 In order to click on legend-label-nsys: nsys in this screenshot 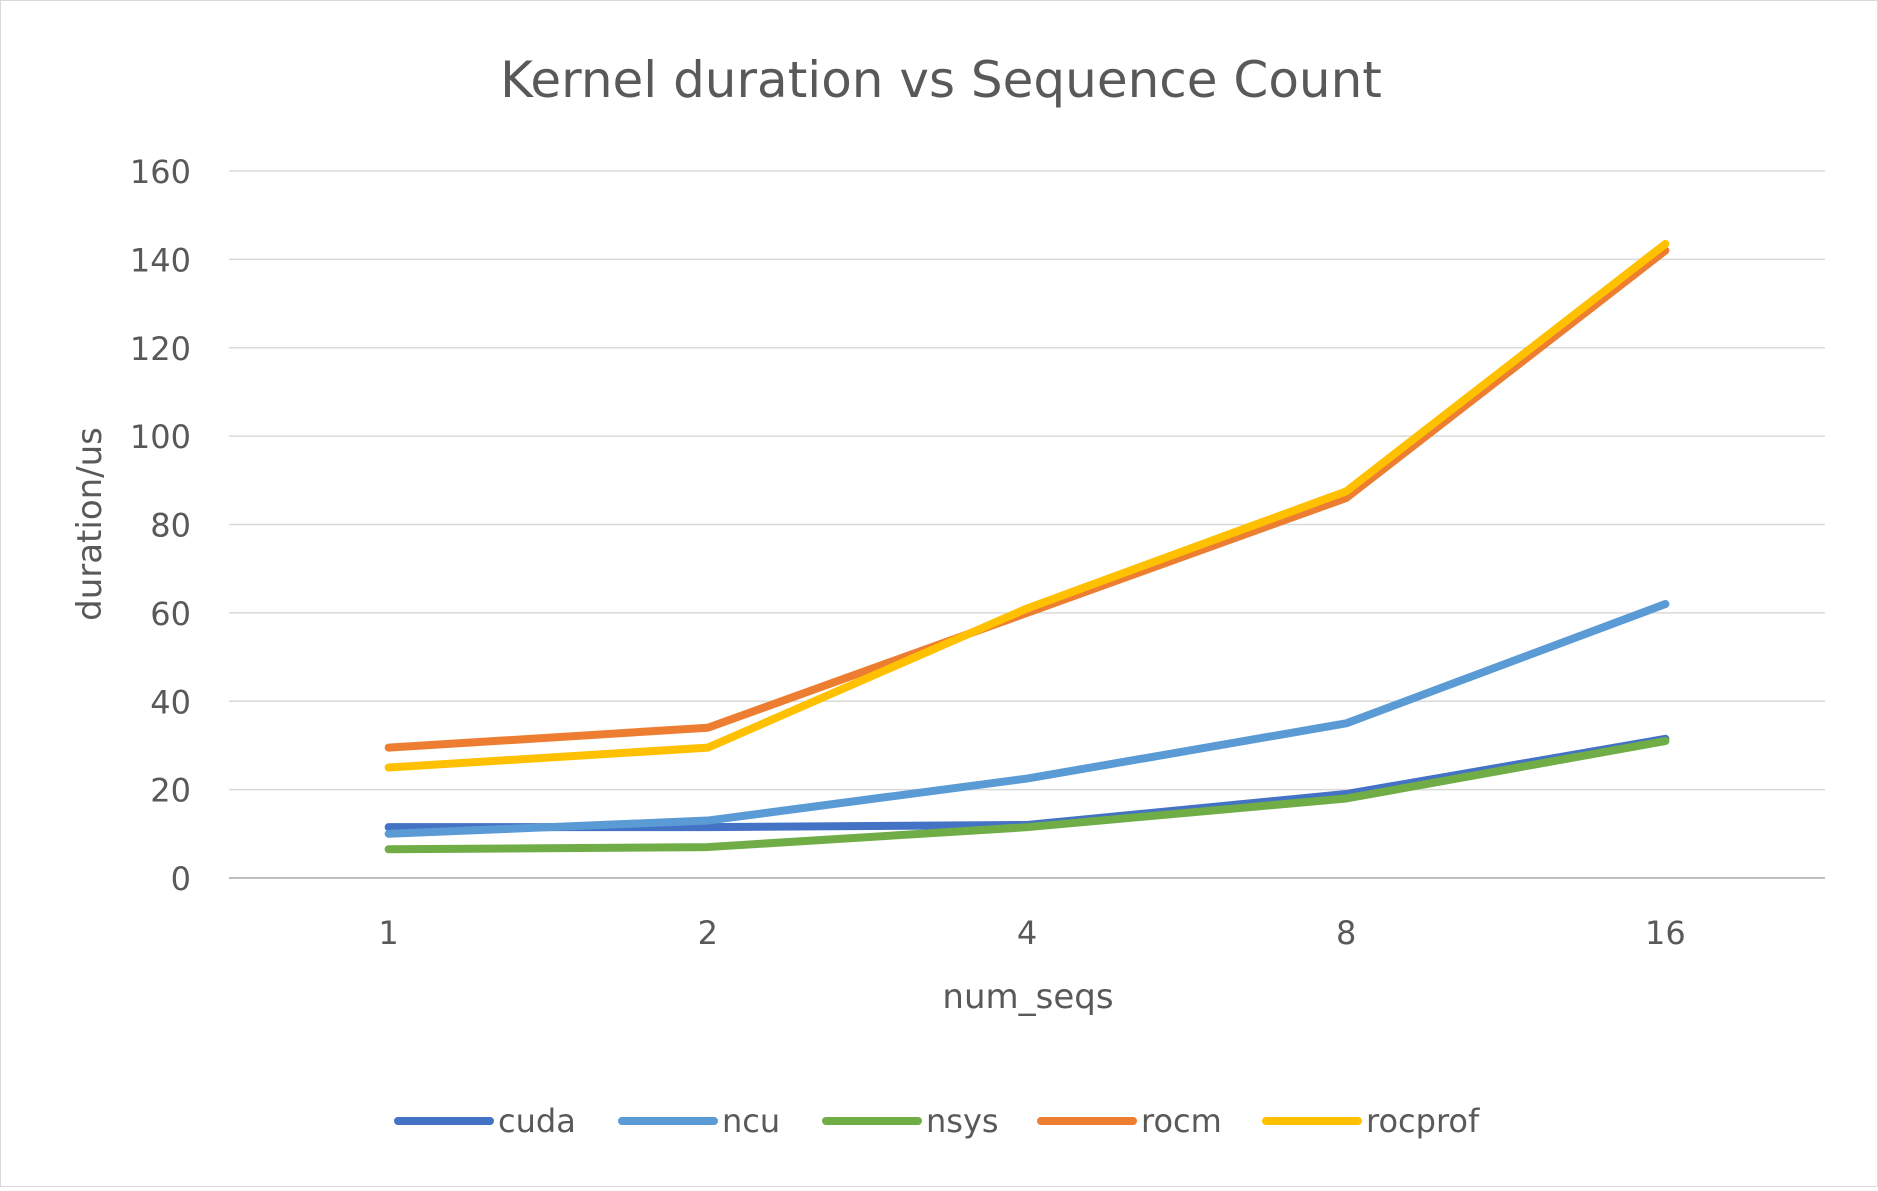, I will do `click(962, 1121)`.